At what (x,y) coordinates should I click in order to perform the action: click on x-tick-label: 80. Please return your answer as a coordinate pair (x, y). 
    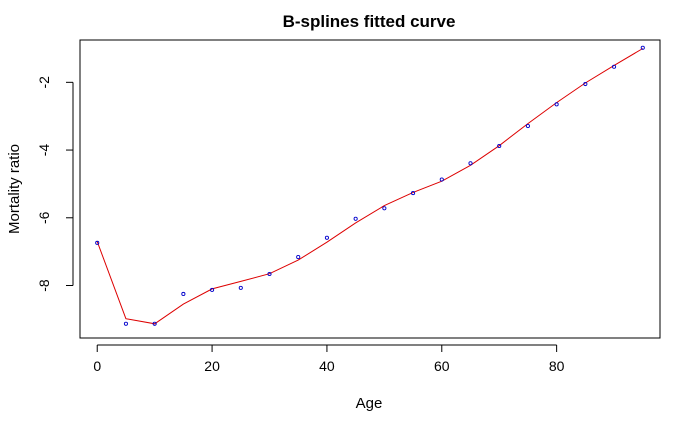
    Looking at the image, I should click on (557, 366).